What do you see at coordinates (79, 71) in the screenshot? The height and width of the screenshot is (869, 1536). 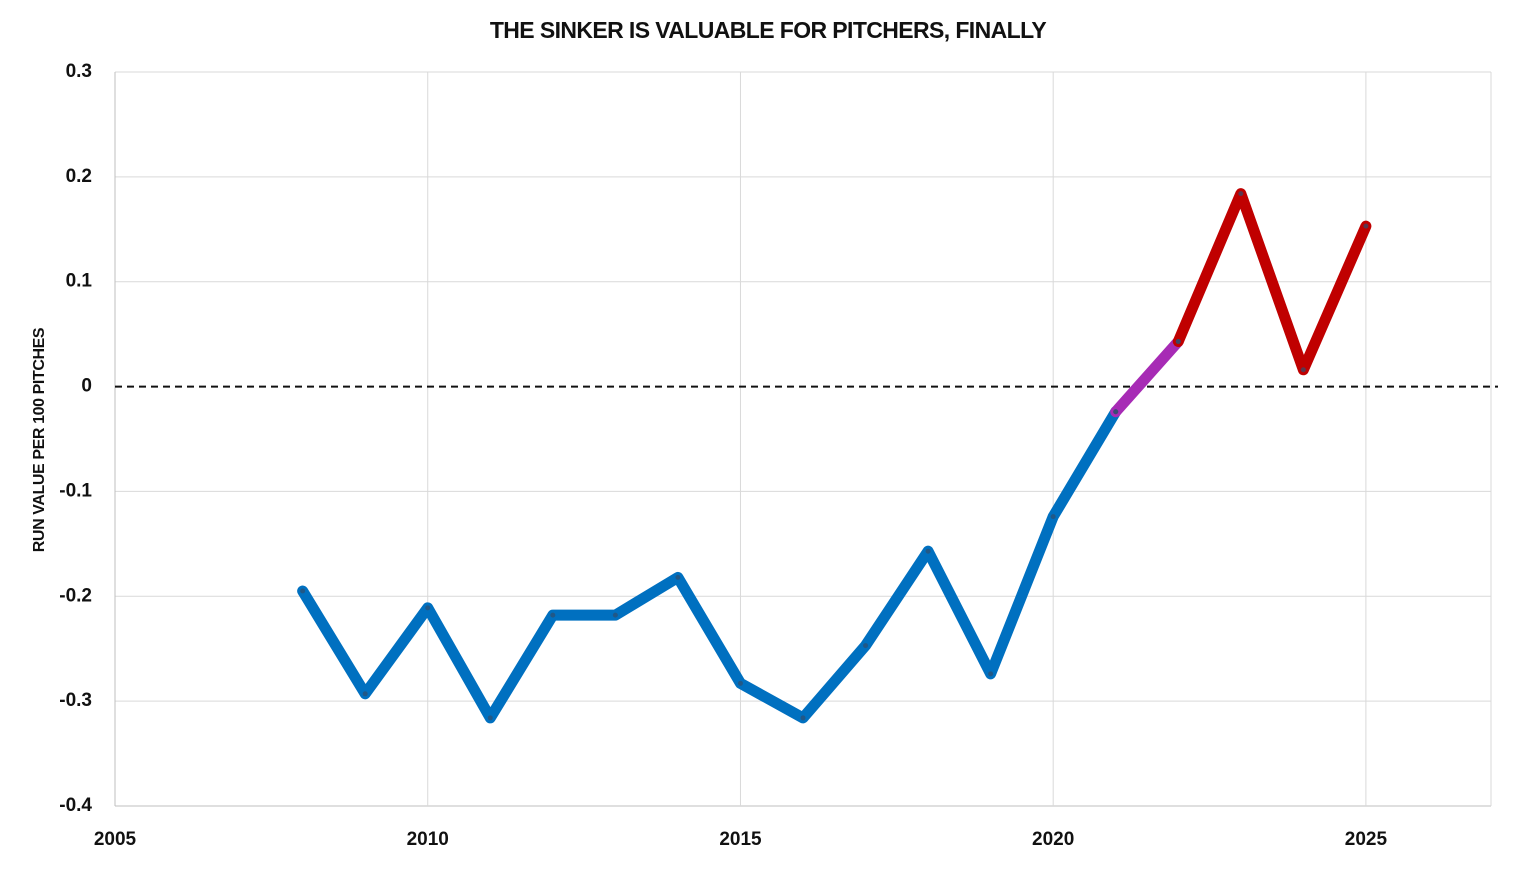 I see `y-tick-label: 0.3` at bounding box center [79, 71].